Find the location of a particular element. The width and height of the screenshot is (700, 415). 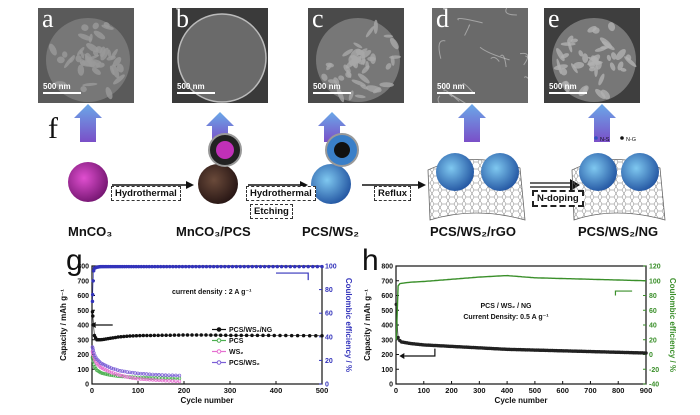

annotation-current-density: current density : 2 A g⁻¹ is located at coordinates (212, 292).